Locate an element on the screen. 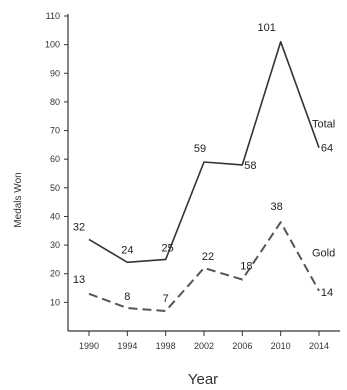  data-label-total: 24 is located at coordinates (127, 250).